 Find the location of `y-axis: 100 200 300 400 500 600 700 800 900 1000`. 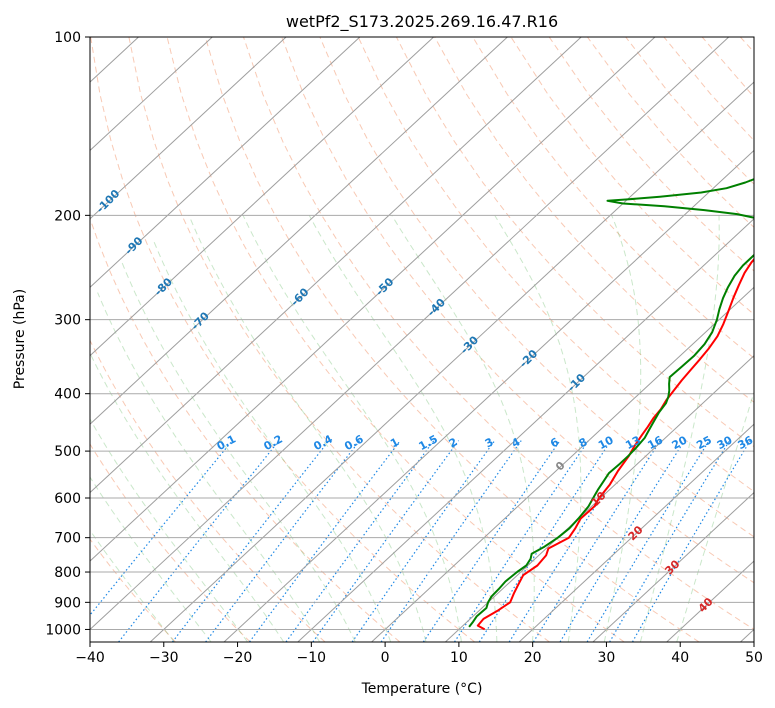

y-axis: 100 200 300 400 500 600 700 800 900 1000 is located at coordinates (67, 334).